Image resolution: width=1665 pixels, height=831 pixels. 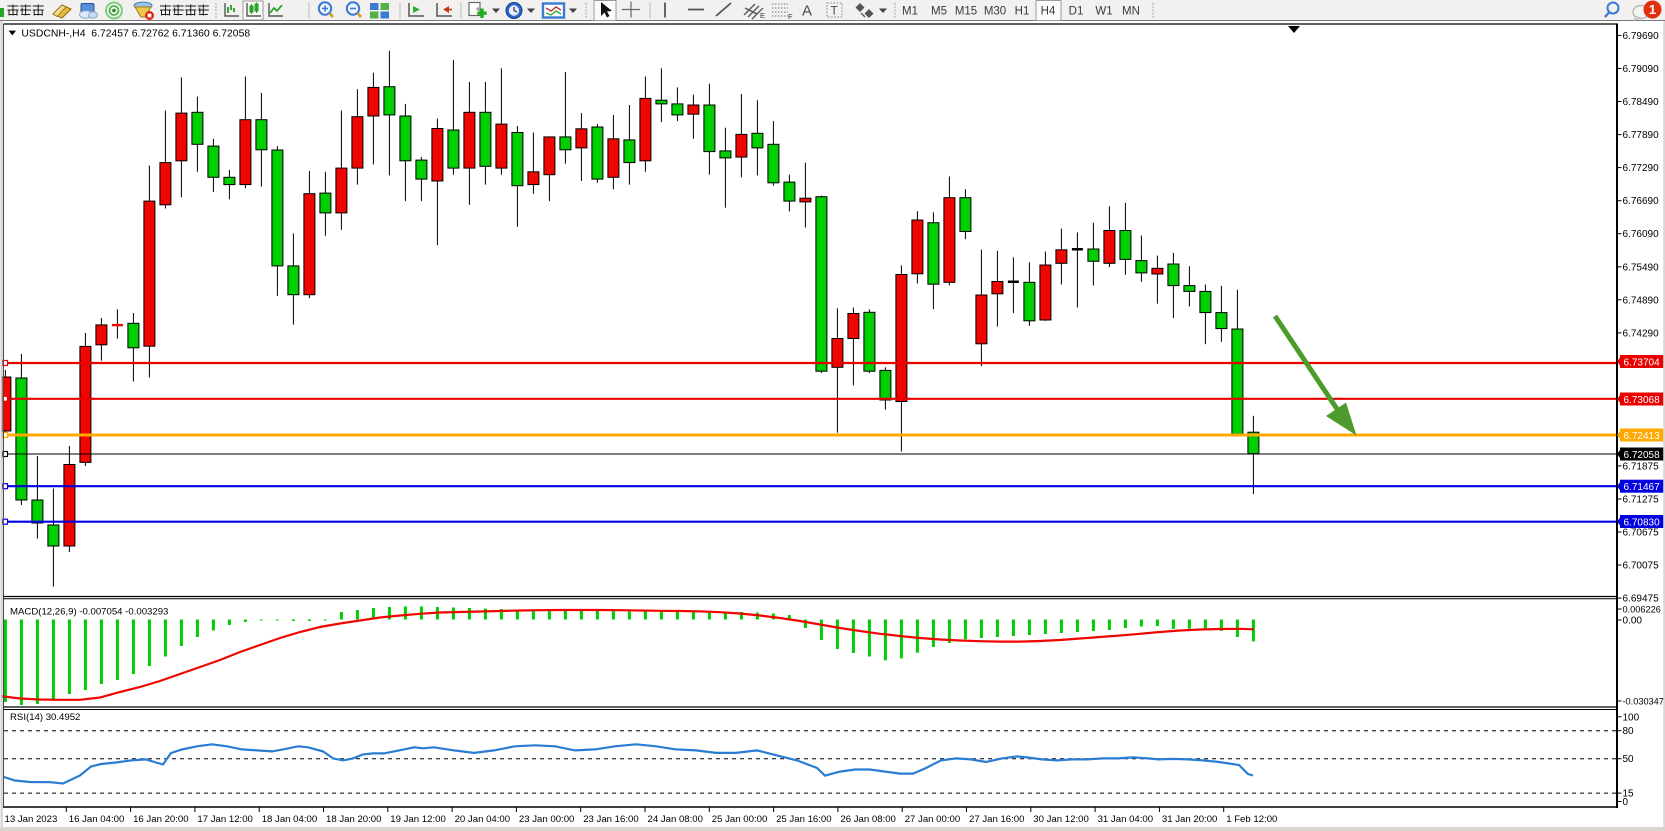 What do you see at coordinates (1633, 621) in the screenshot?
I see `svg-text: 0.00` at bounding box center [1633, 621].